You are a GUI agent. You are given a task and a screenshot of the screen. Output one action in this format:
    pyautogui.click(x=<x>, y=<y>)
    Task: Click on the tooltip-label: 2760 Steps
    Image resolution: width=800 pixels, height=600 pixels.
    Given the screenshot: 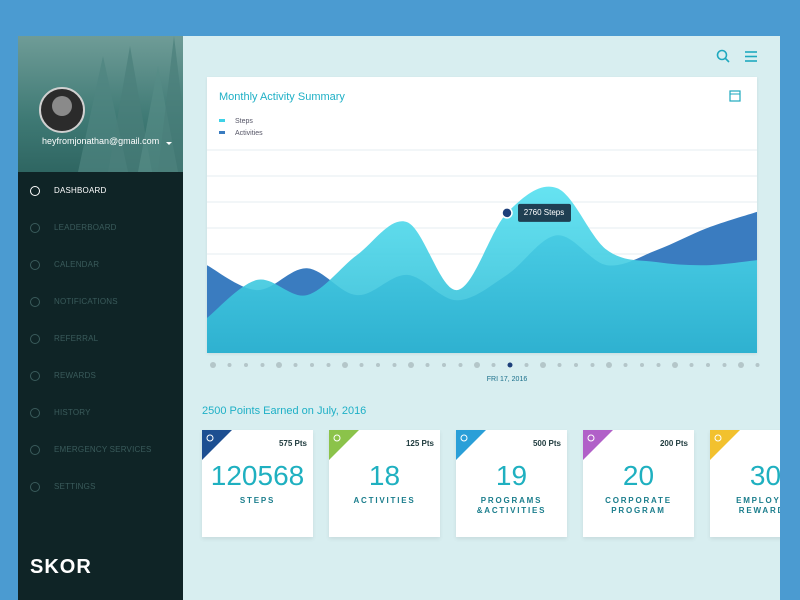 What is the action you would take?
    pyautogui.click(x=544, y=212)
    